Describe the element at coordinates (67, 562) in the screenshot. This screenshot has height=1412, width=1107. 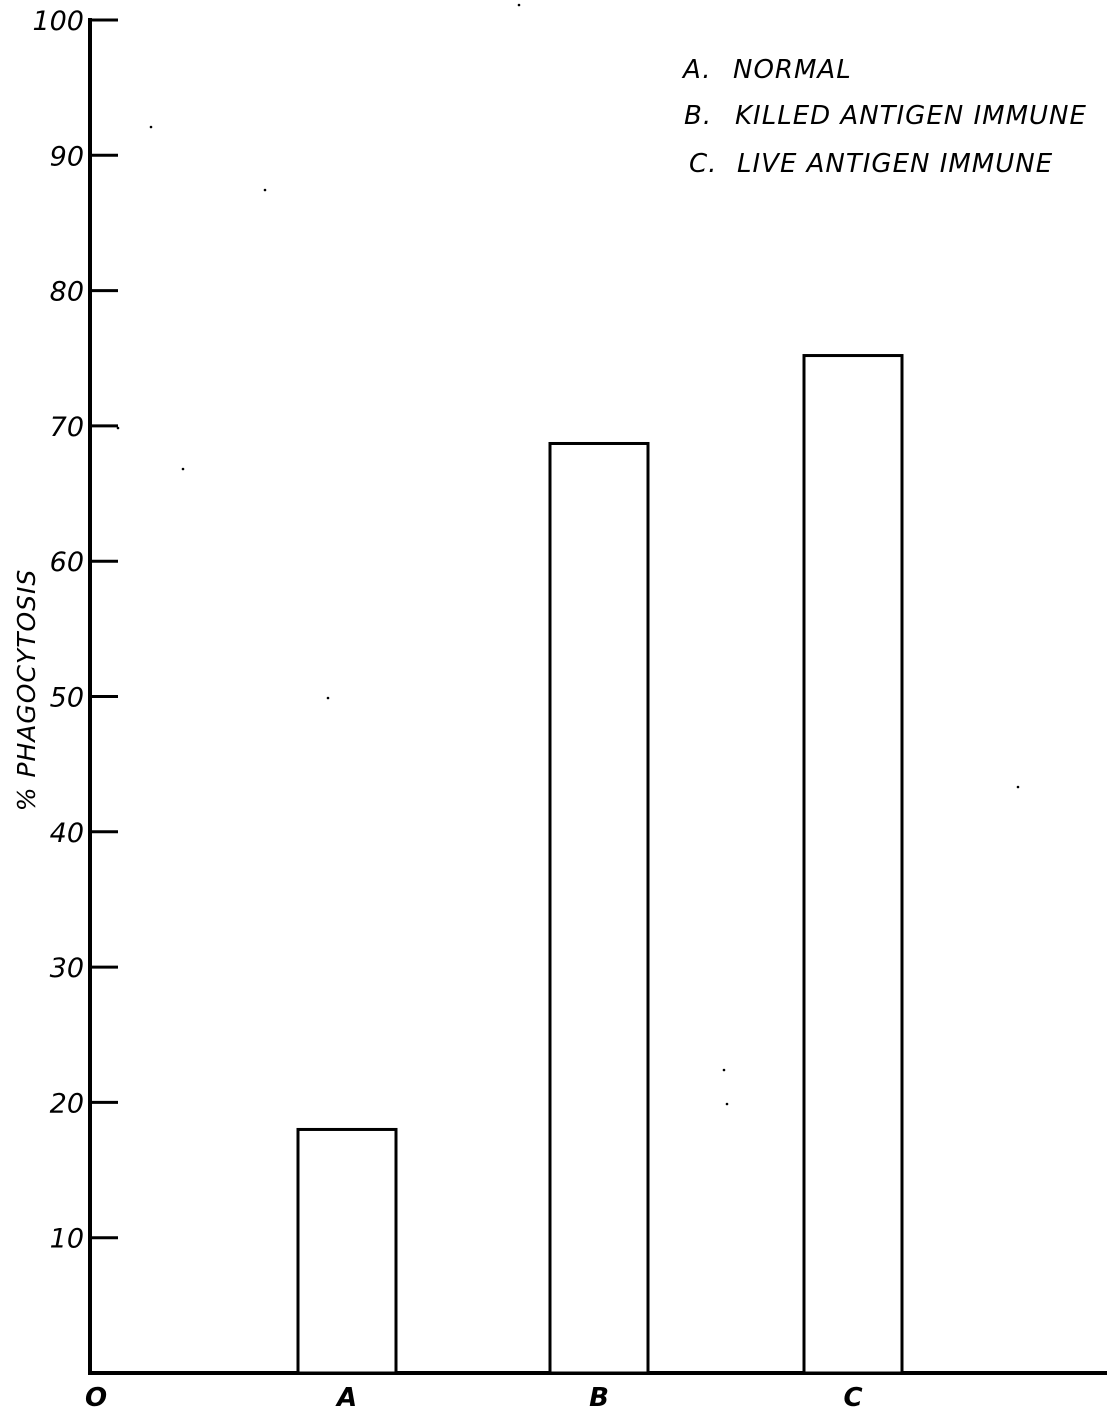
I see `y-tick-label-60: 60` at that location.